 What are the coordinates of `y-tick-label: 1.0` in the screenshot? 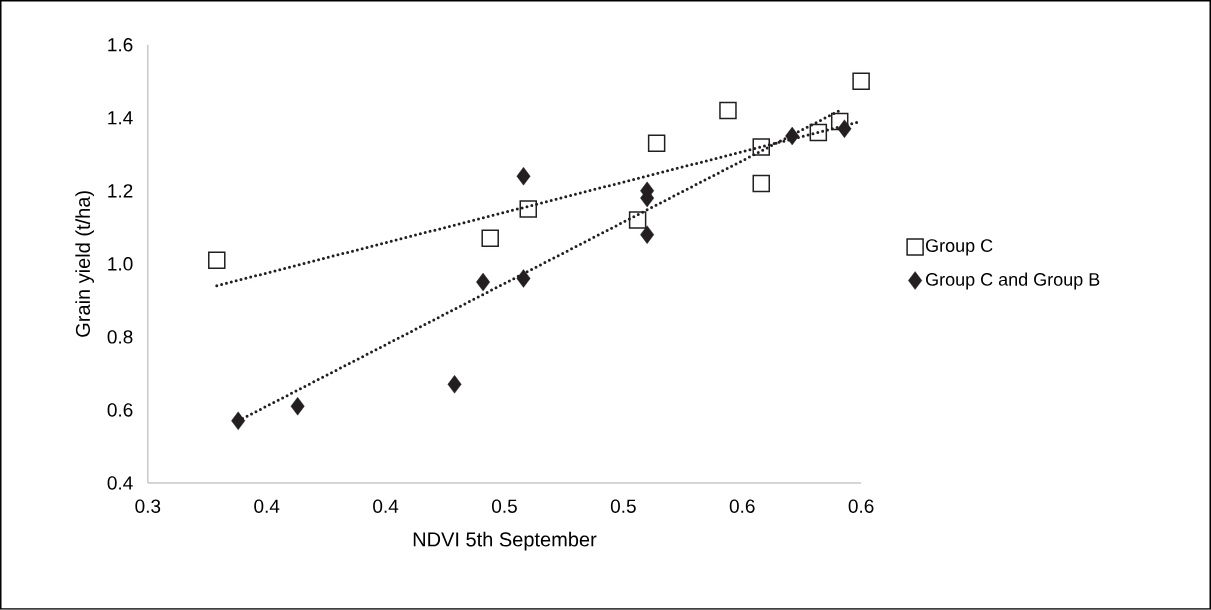 It's located at (120, 264).